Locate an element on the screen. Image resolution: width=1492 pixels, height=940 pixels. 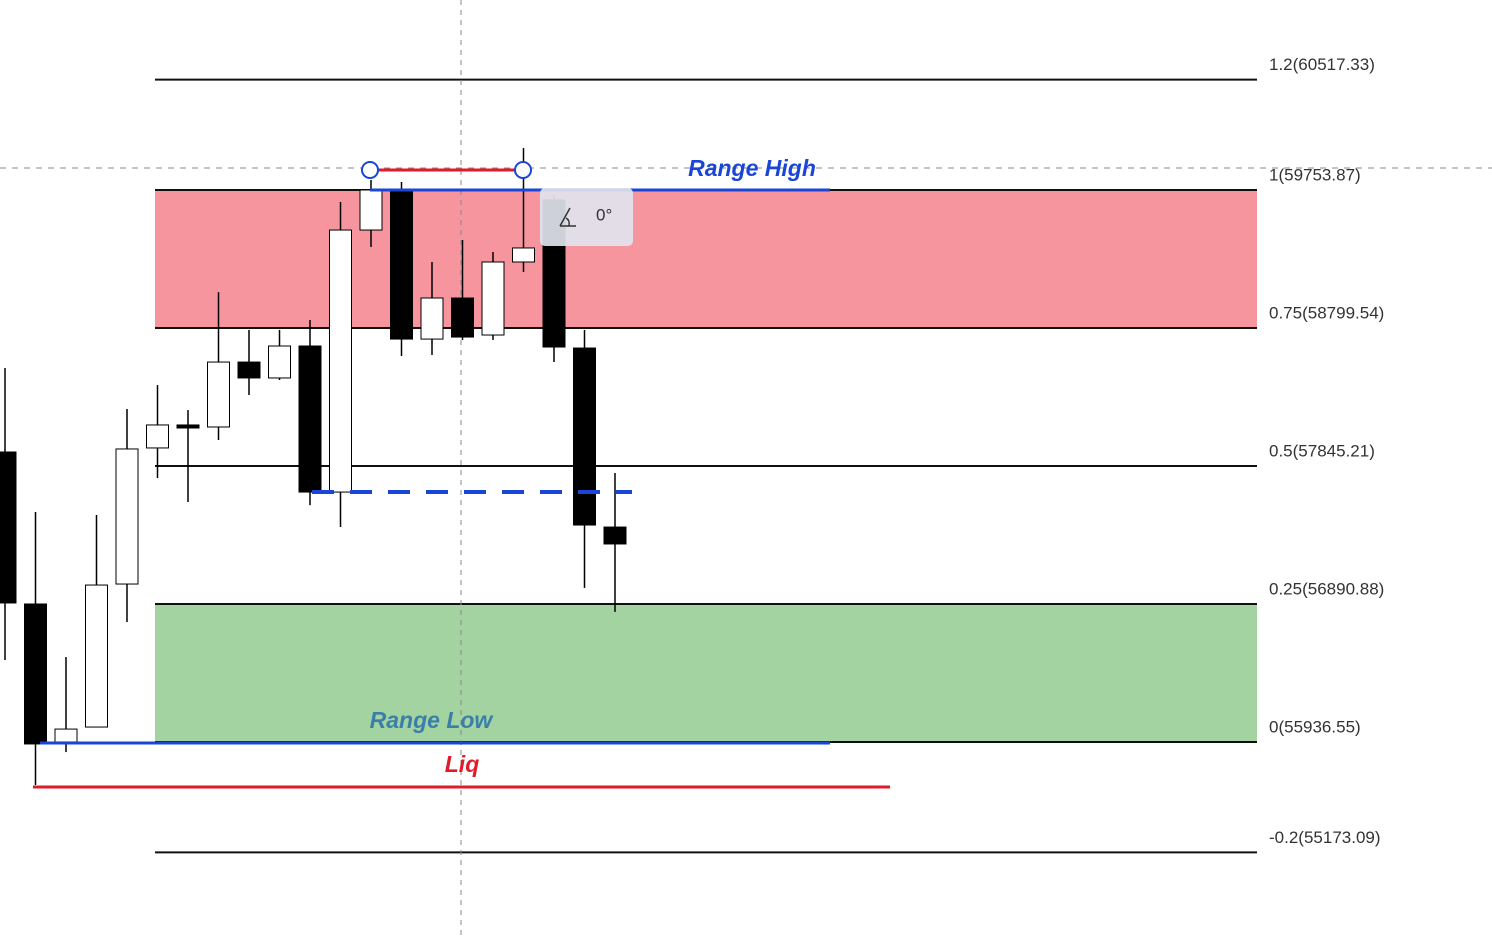
level-label: 0.25(56890.88) is located at coordinates (1326, 588).